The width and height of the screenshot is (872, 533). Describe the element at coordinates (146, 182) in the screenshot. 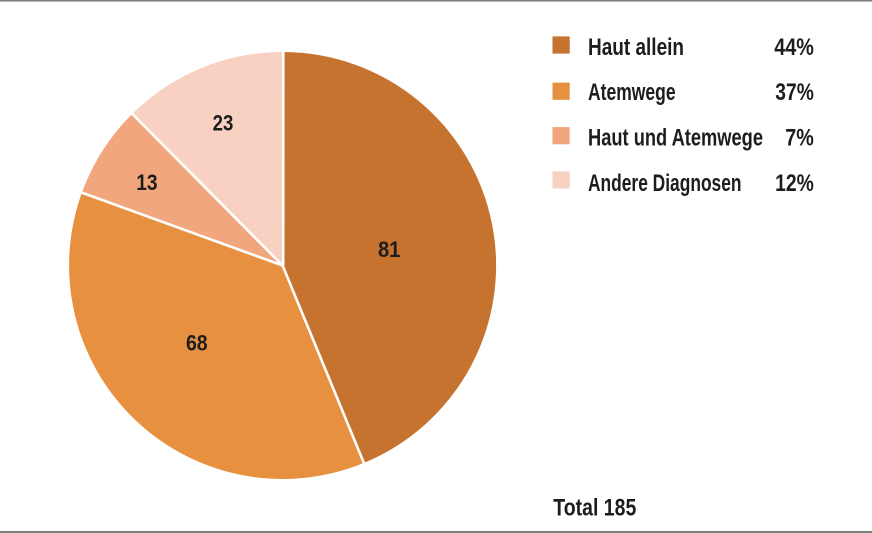

I see `svg-text: 13` at that location.